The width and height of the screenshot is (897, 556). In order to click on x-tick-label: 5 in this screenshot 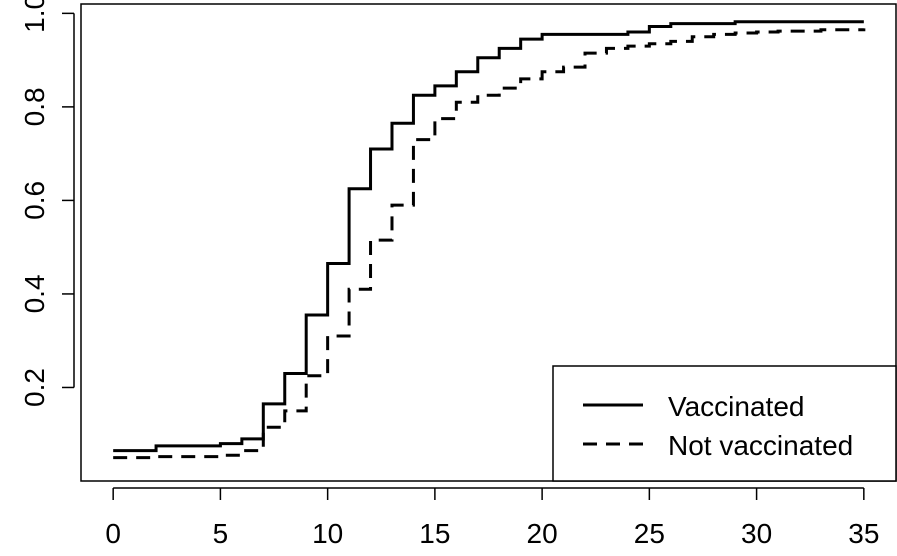, I will do `click(221, 533)`.